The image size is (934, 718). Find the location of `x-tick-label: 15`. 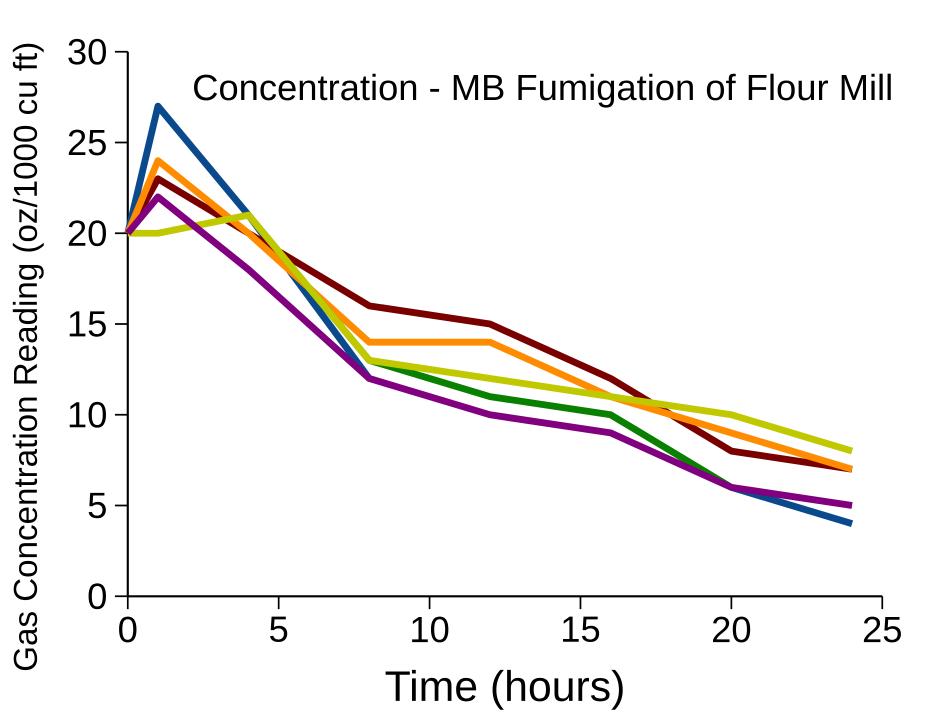

x-tick-label: 15 is located at coordinates (581, 629).